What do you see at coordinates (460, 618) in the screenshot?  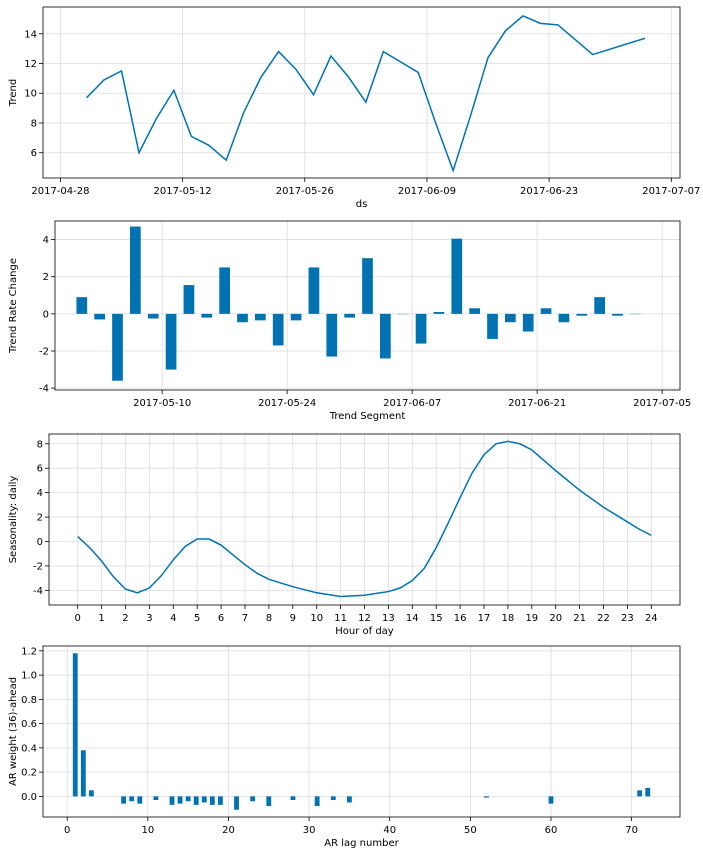 I see `x-tick-label: 16` at bounding box center [460, 618].